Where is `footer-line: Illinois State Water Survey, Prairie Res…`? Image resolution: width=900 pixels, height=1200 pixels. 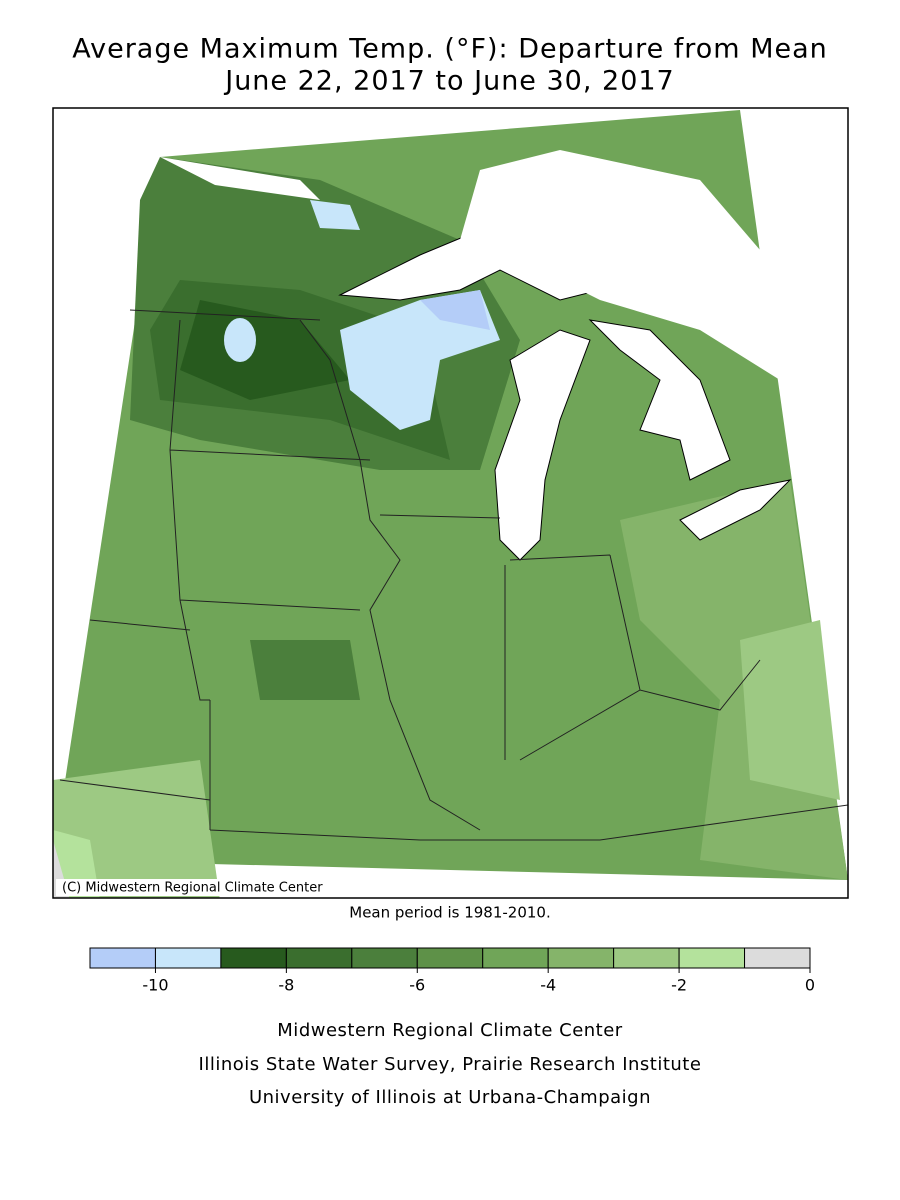
footer-line: Illinois State Water Survey, Prairie Res… is located at coordinates (450, 1064).